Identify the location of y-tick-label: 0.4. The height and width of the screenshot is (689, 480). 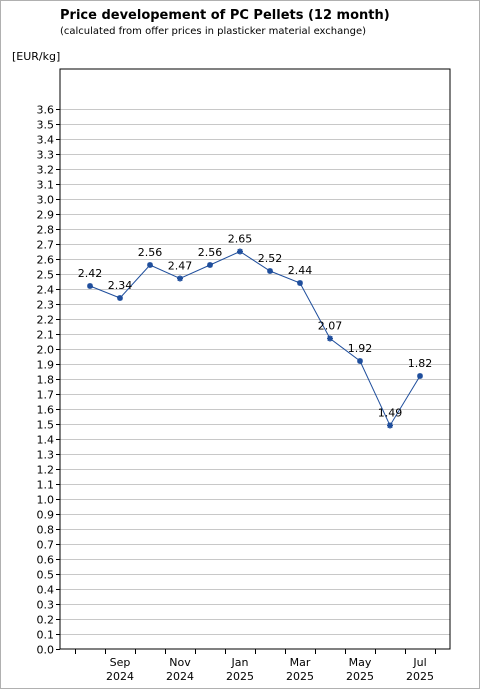
(46, 590).